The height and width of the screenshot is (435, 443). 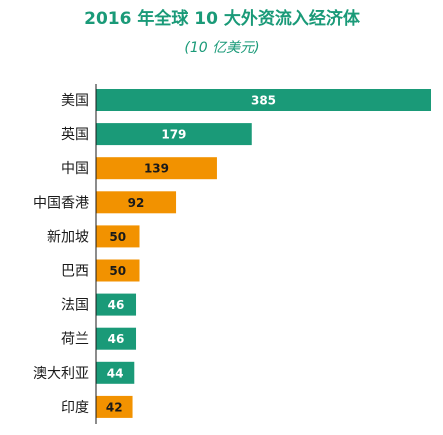 I want to click on value-label-5: 50, so click(x=117, y=271).